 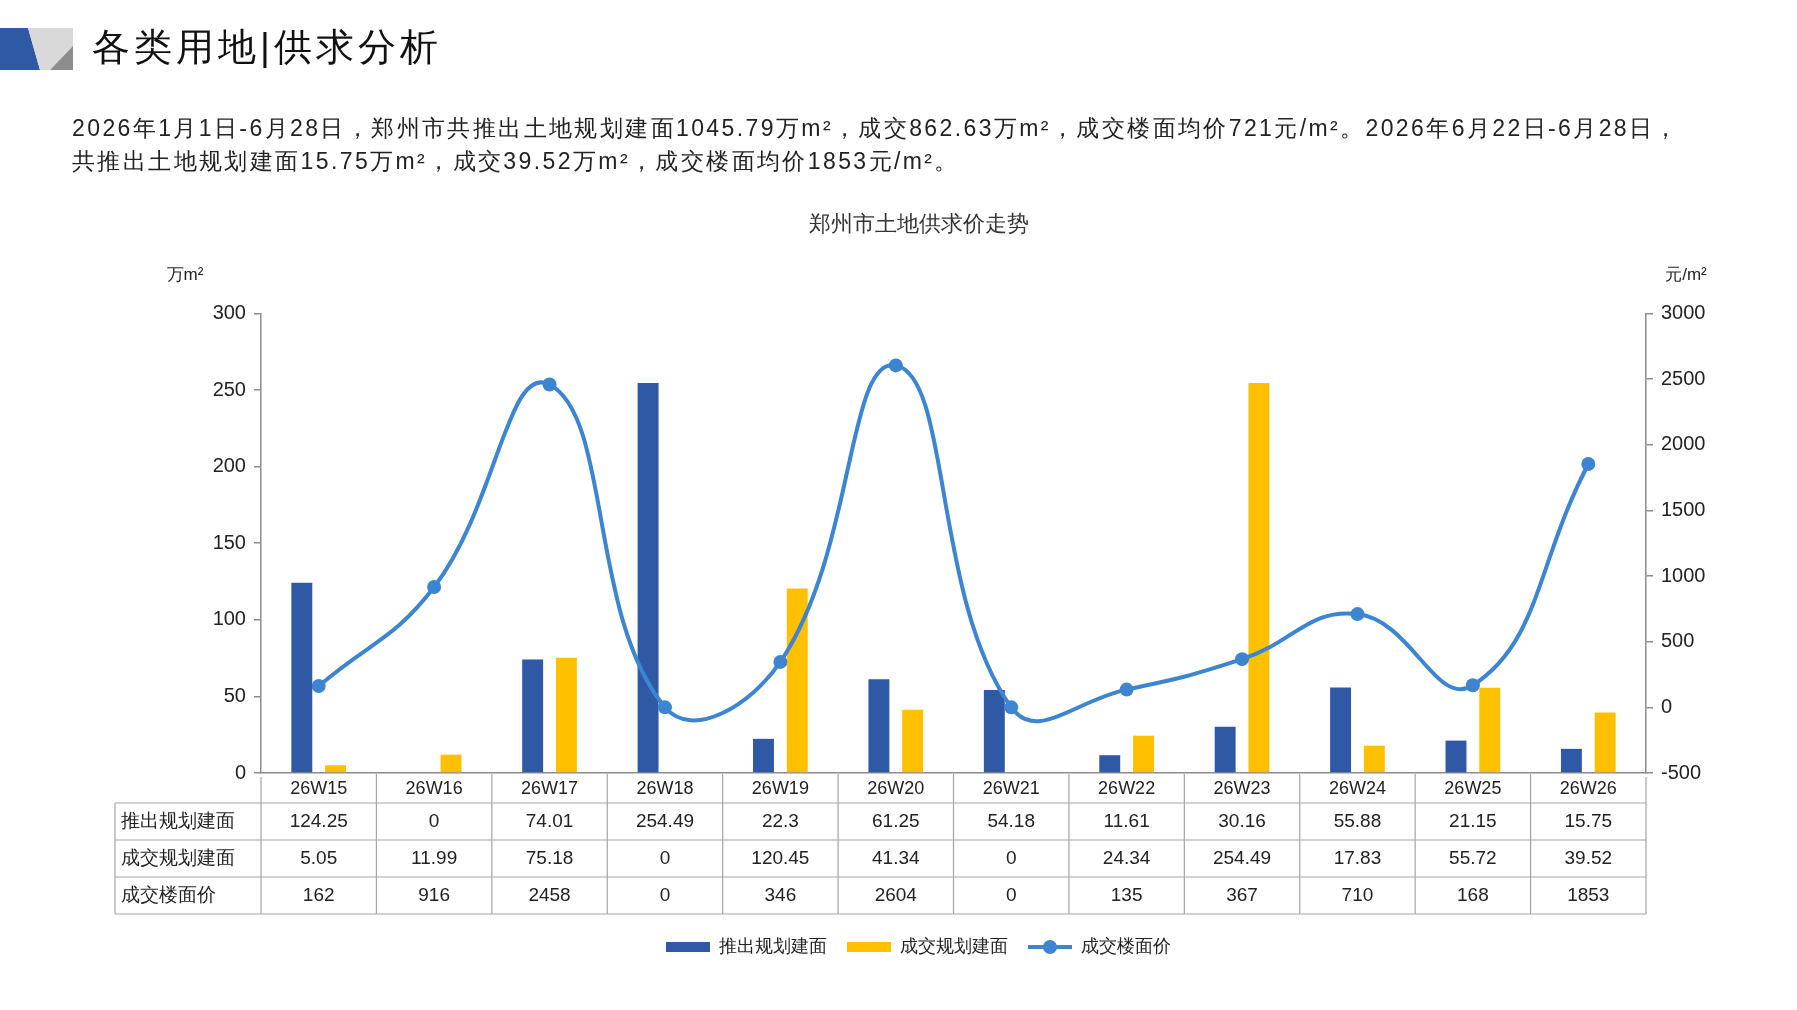 What do you see at coordinates (876, 145) in the screenshot?
I see `text: 2026年1月1日-6月28日，郑州市共推出土地规划建面1045.79万m²，成交862.63万m²，成交楼面均价721元/m²。2026年6月22日-6月28日，共推出土地规划建面15.75万m²，成交39.52万m²，成交楼面均价1853元/m²。` at bounding box center [876, 145].